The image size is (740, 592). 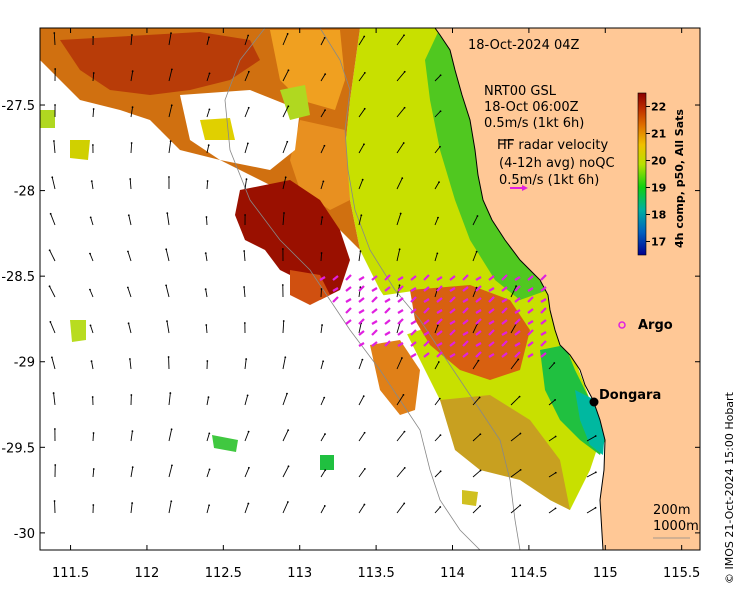 What do you see at coordinates (658, 188) in the screenshot?
I see `colorbar-tick-label: 19` at bounding box center [658, 188].